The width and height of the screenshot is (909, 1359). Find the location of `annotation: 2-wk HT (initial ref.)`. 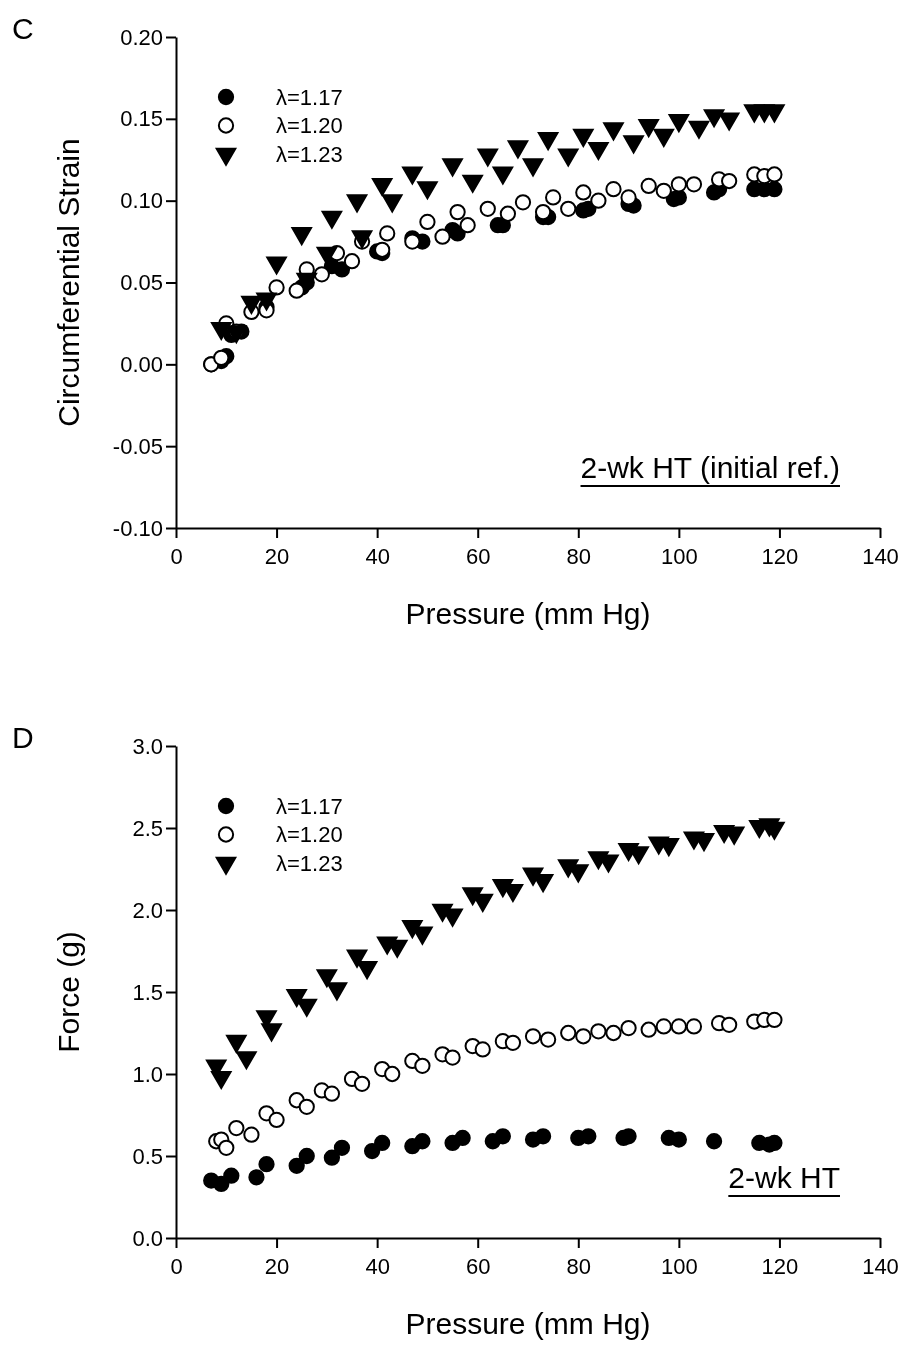

annotation: 2-wk HT (initial ref.) is located at coordinates (710, 467).